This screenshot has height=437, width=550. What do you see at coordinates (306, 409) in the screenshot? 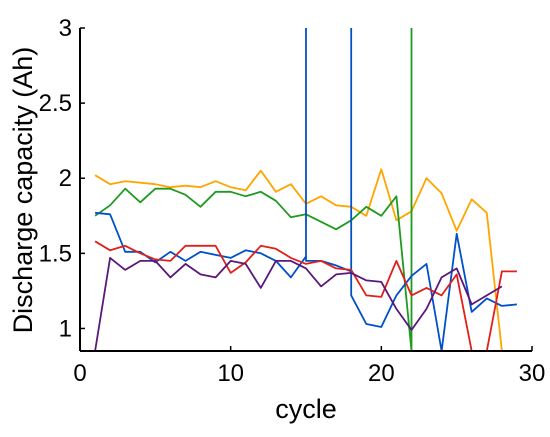
I see `x-axis-title: cycle` at bounding box center [306, 409].